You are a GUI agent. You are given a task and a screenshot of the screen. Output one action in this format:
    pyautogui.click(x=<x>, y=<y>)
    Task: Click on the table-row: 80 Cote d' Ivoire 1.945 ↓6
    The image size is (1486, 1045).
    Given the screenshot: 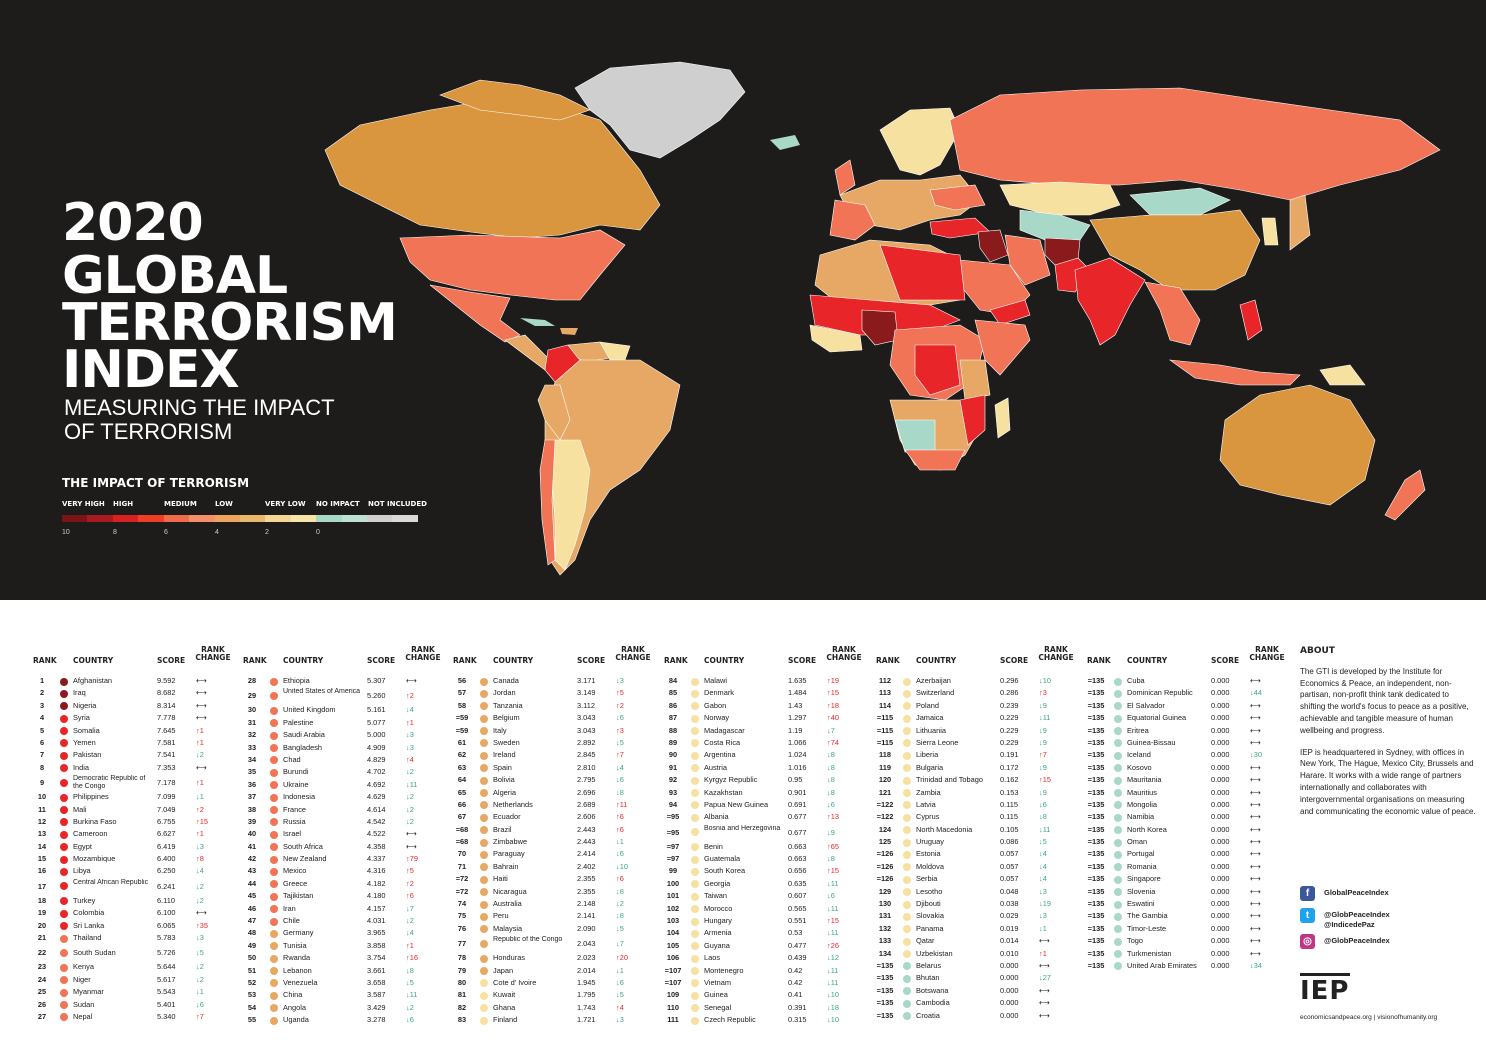 What is the action you would take?
    pyautogui.click(x=555, y=983)
    